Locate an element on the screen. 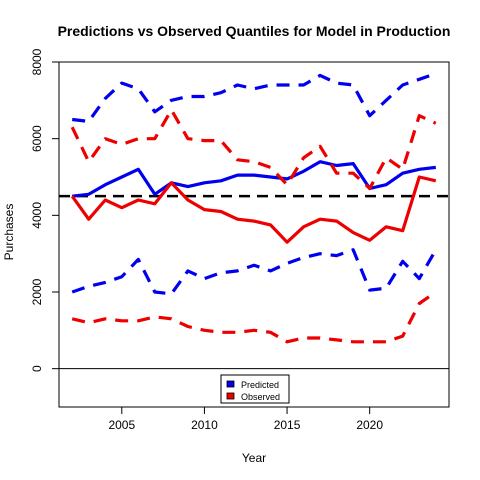 The height and width of the screenshot is (480, 480). x-tick-label-2010: 2010 is located at coordinates (204, 425).